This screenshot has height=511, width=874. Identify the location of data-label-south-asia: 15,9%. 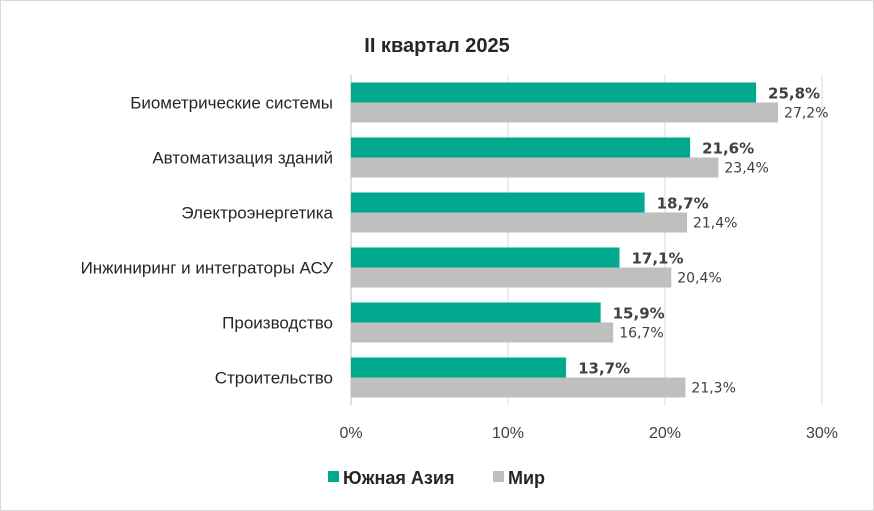
(639, 314).